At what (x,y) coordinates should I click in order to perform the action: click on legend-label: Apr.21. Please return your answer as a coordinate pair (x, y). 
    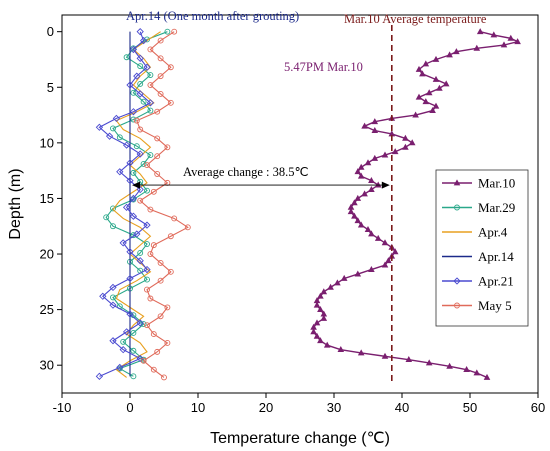
    Looking at the image, I should click on (496, 281).